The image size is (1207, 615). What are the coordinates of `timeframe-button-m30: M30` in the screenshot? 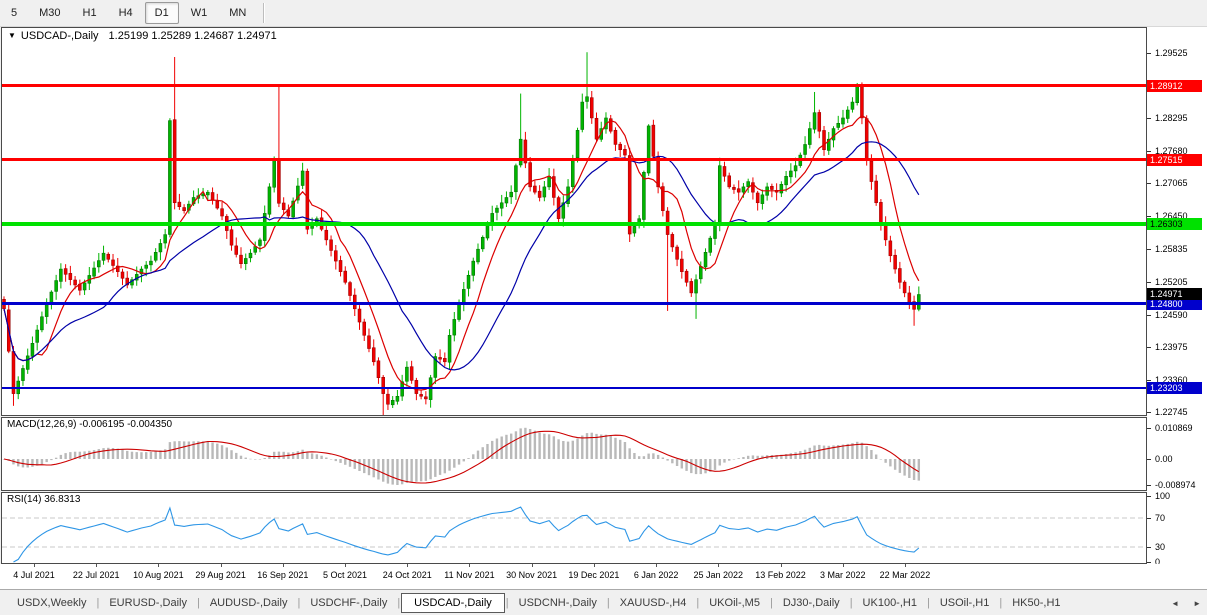 It's located at (50, 13).